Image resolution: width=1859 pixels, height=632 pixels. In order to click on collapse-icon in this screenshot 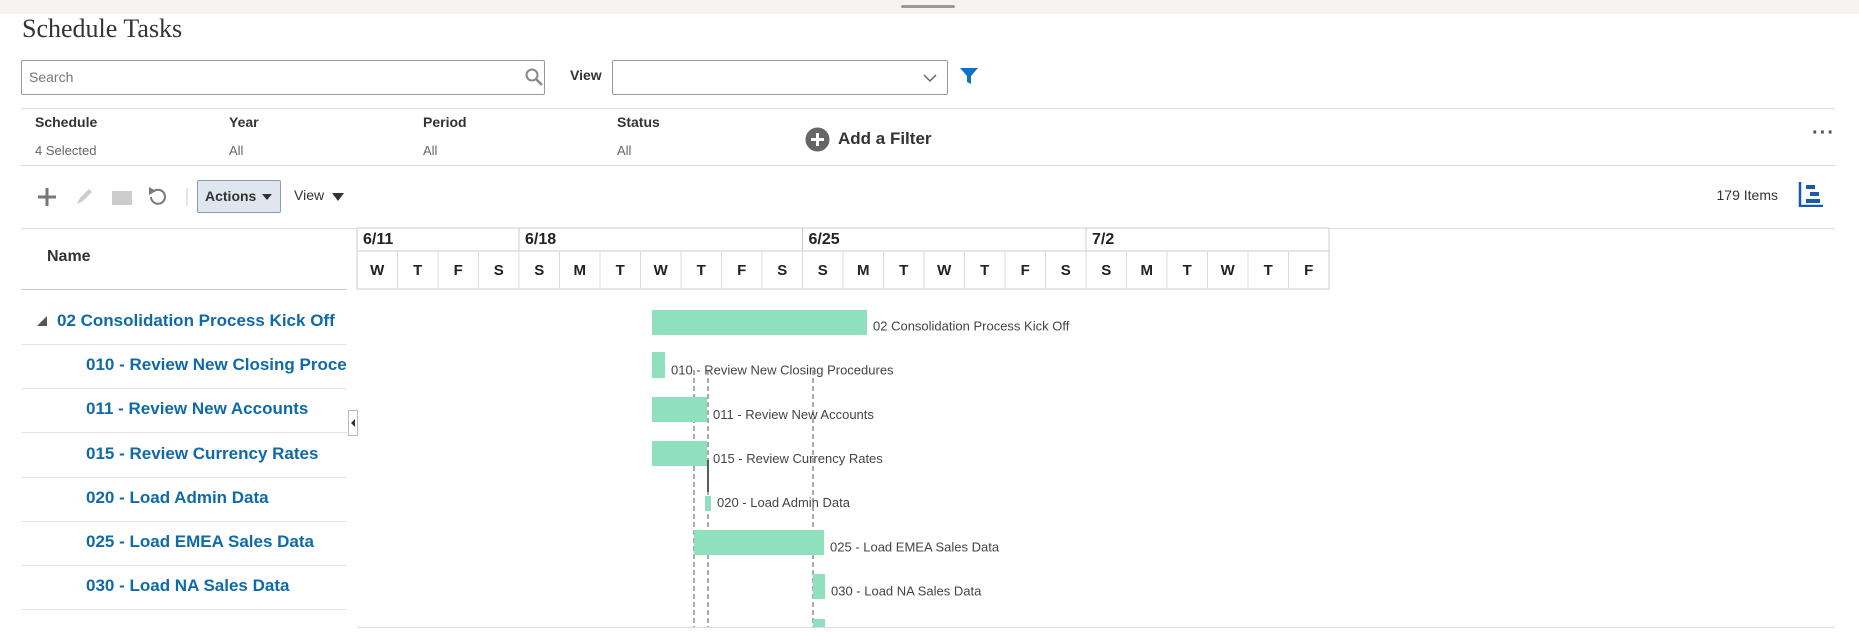, I will do `click(42, 321)`.